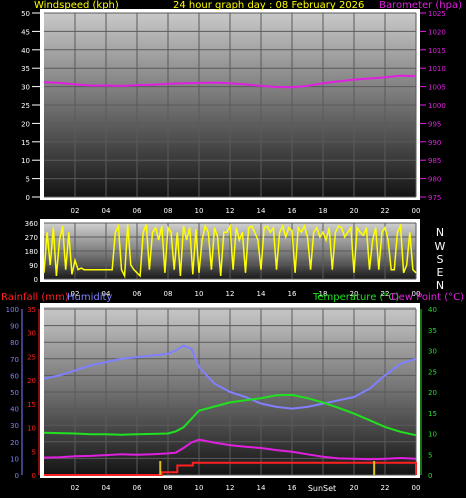 This screenshot has height=498, width=466. Describe the element at coordinates (12, 310) in the screenshot. I see `humidity-tick-label: 100` at that location.